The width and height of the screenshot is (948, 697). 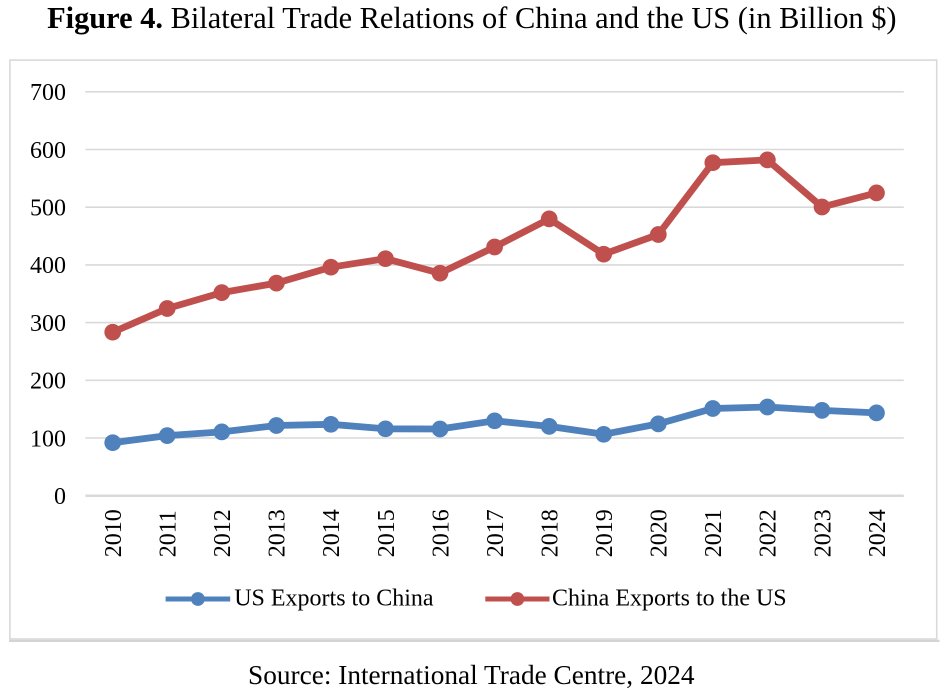 I want to click on svg-text: 2022, so click(x=769, y=533).